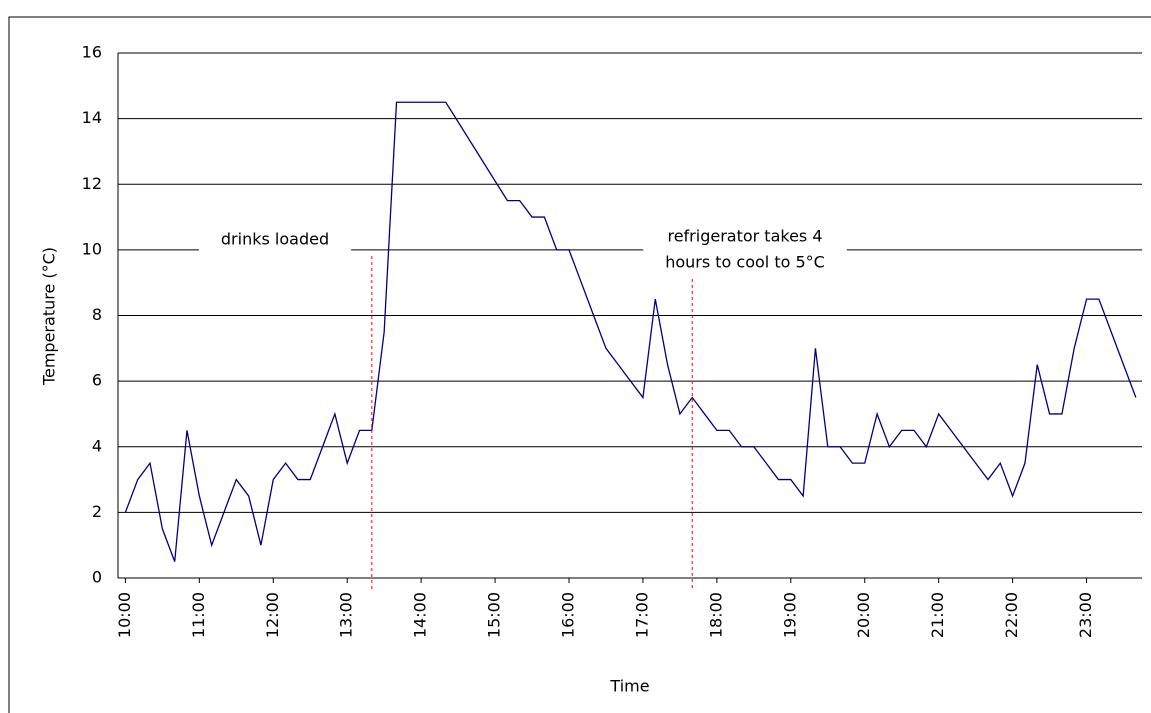 The height and width of the screenshot is (713, 1151). Describe the element at coordinates (1085, 615) in the screenshot. I see `x-tick-label: 23:00` at that location.